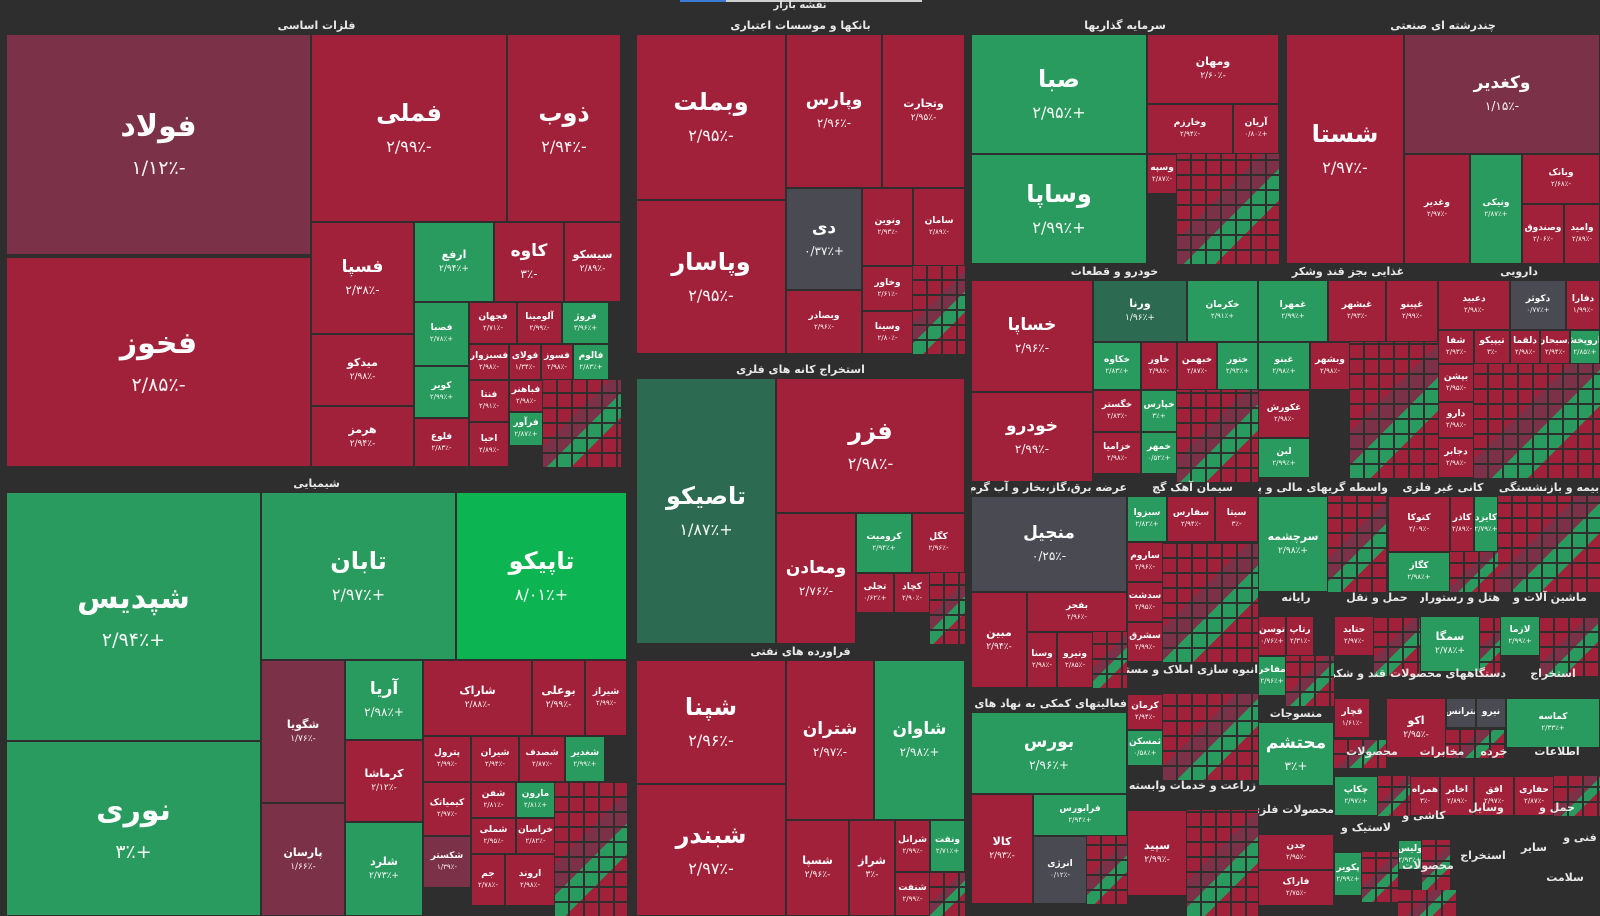 The width and height of the screenshot is (1600, 916). I want to click on stock-tile: هرمز -۲/۹۴٪, so click(362, 436).